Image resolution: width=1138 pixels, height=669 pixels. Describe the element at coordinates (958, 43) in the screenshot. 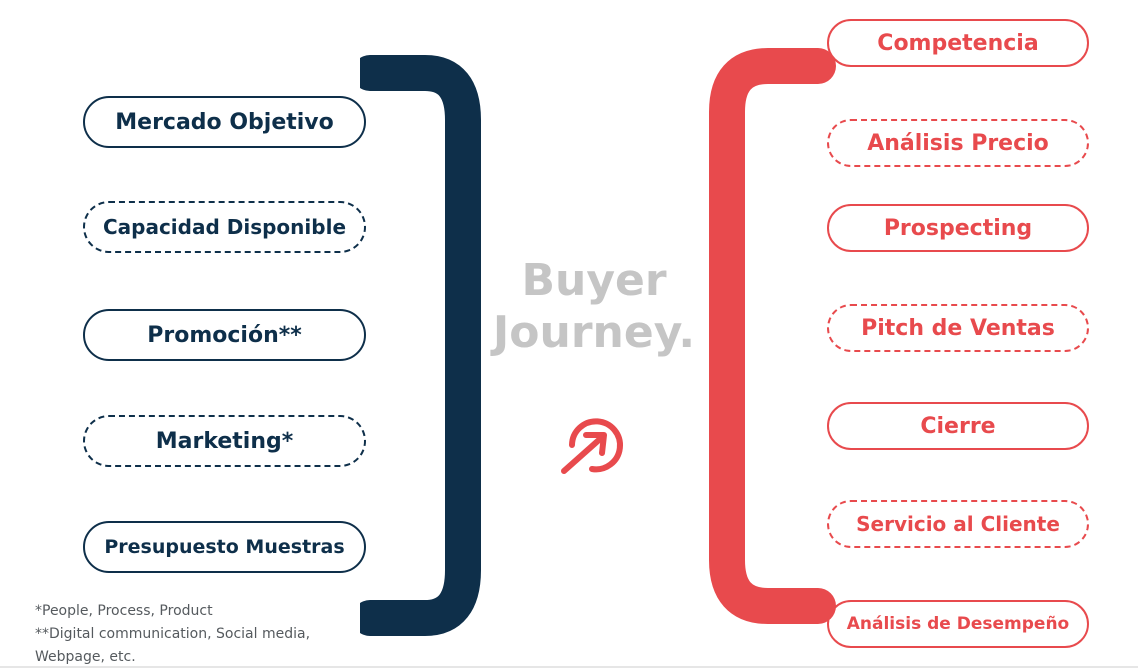

I see `pill-competencia: Competencia` at that location.